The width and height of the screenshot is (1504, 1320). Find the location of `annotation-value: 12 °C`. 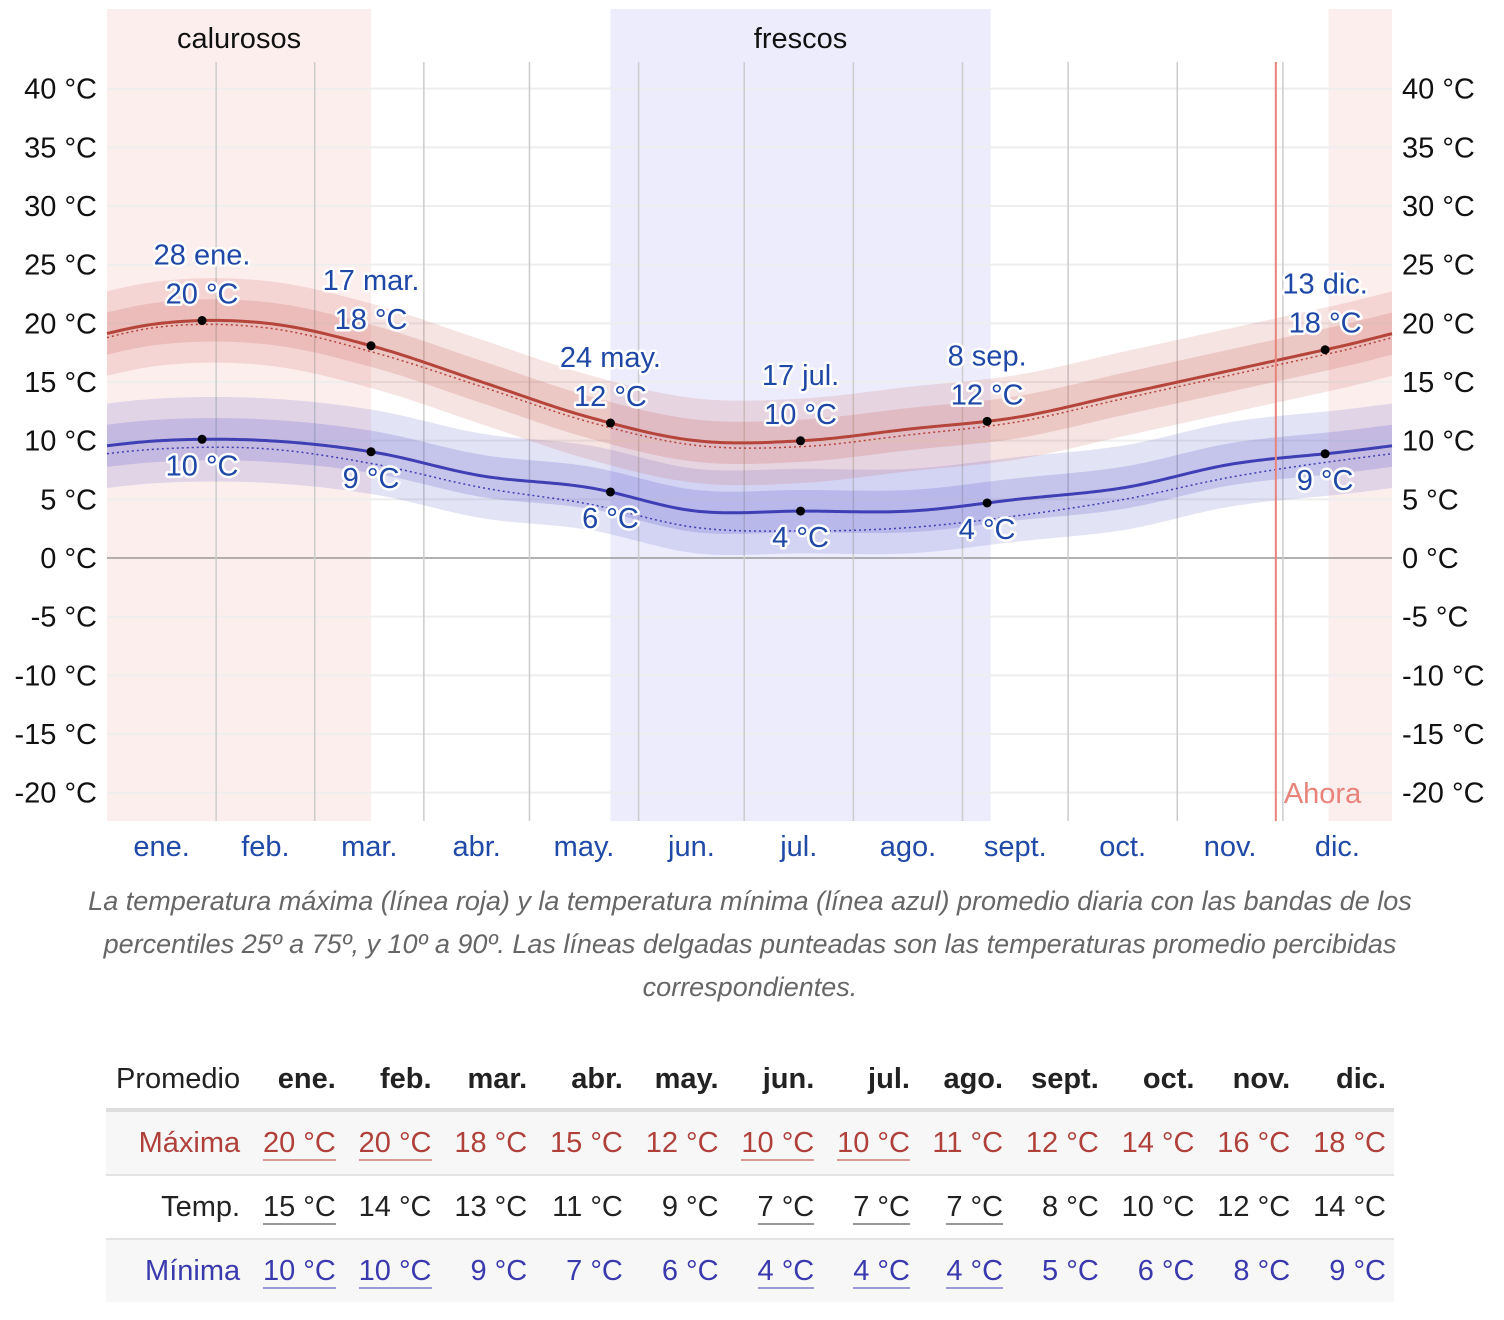

annotation-value: 12 °C is located at coordinates (610, 397).